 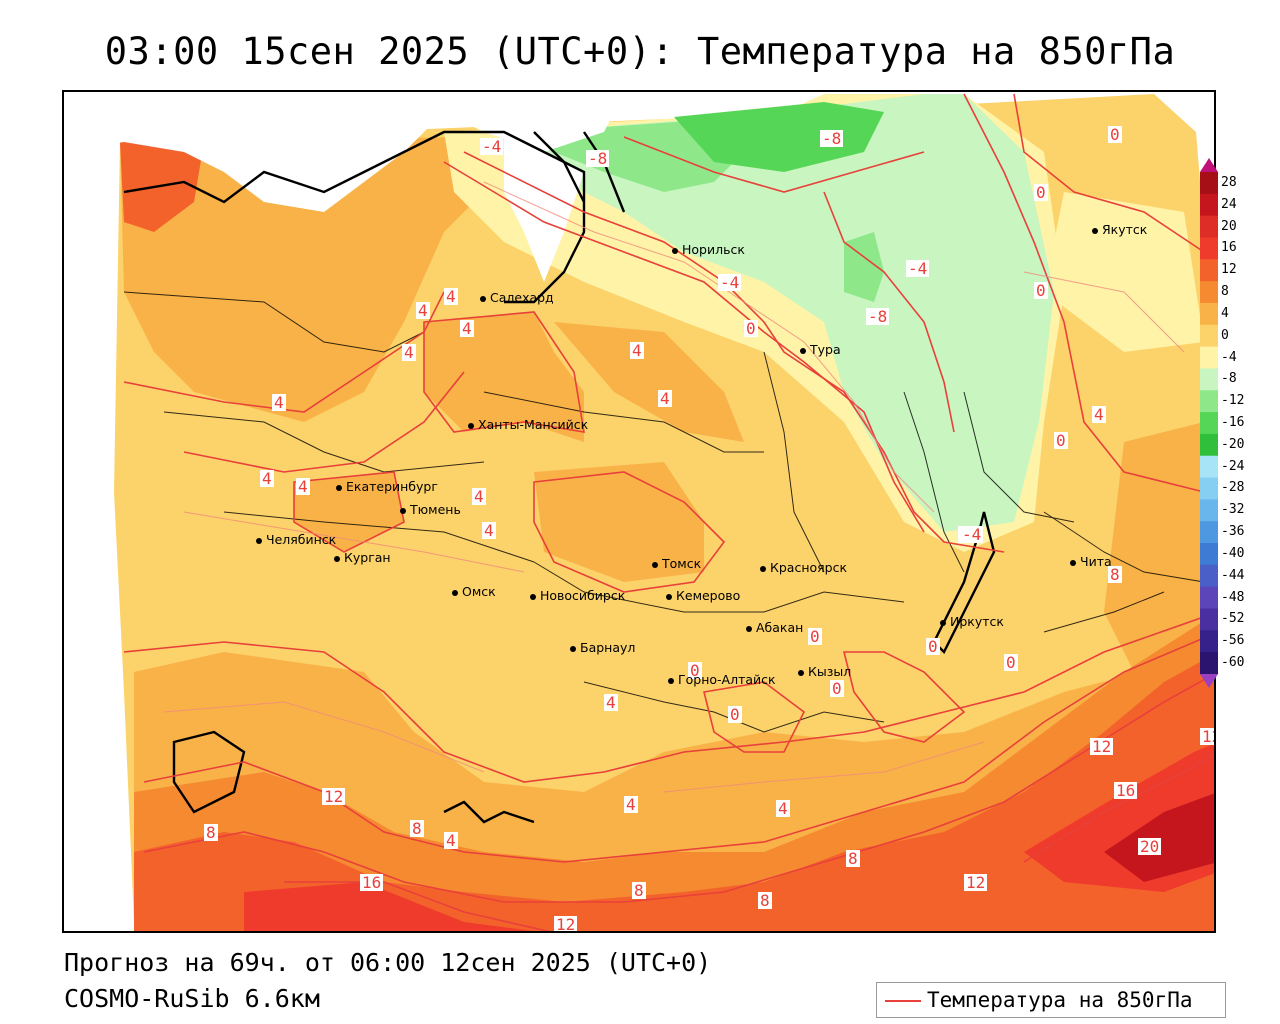 I want to click on colorbar-tick-label: -44, so click(x=1233, y=575).